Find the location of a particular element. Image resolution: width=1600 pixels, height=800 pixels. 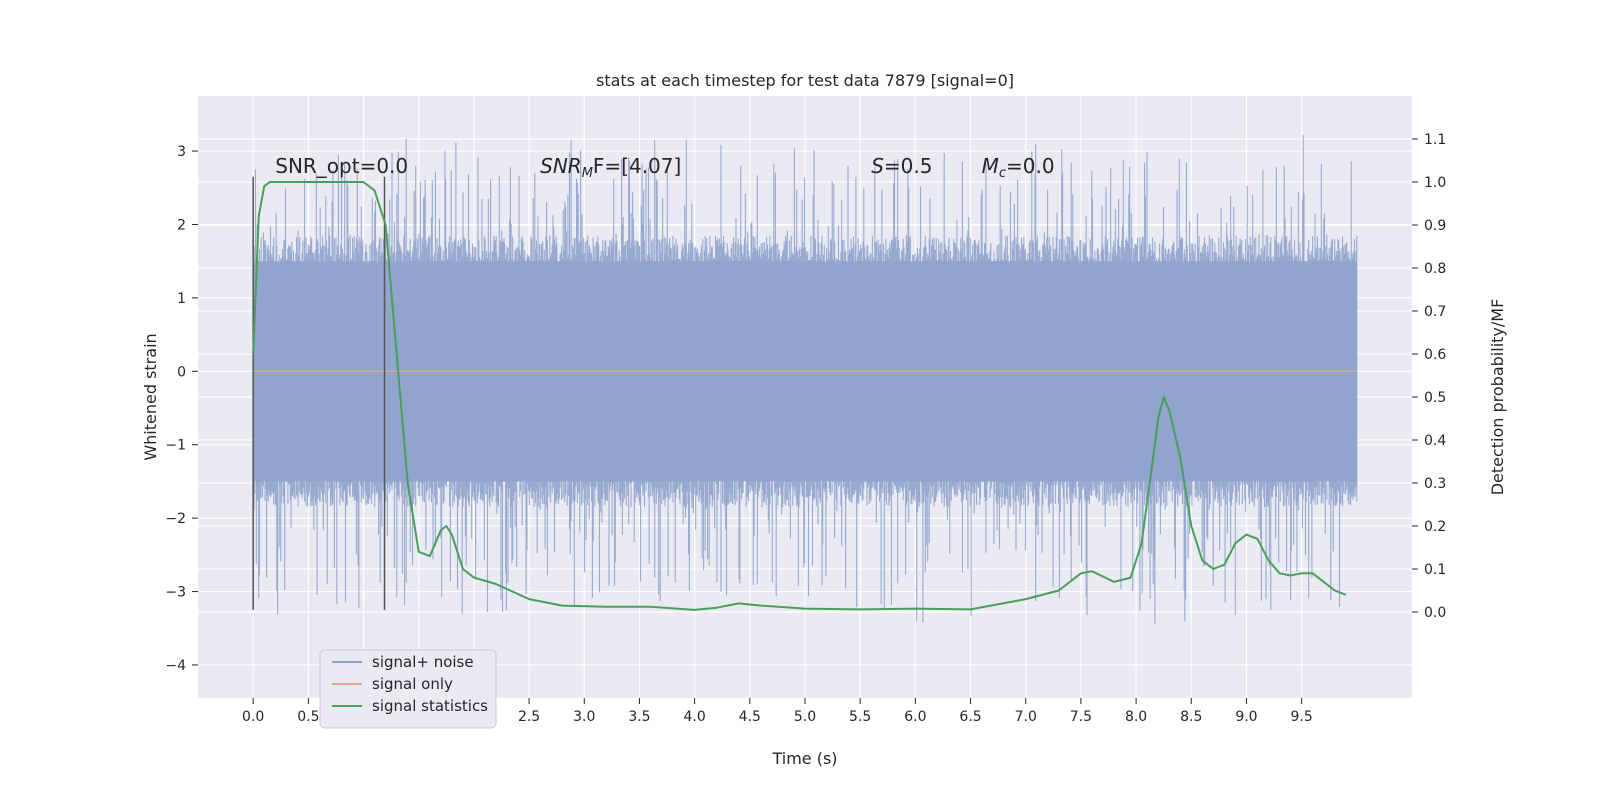

vertical-markers is located at coordinates (319, 393).